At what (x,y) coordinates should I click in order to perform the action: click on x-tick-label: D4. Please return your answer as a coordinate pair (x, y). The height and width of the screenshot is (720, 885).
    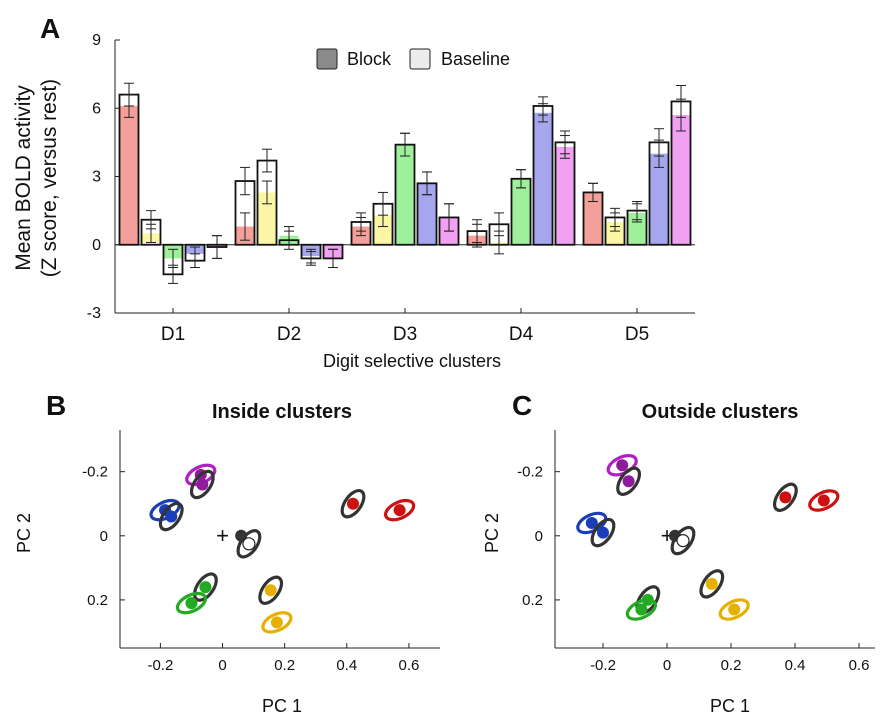
    Looking at the image, I should click on (521, 334).